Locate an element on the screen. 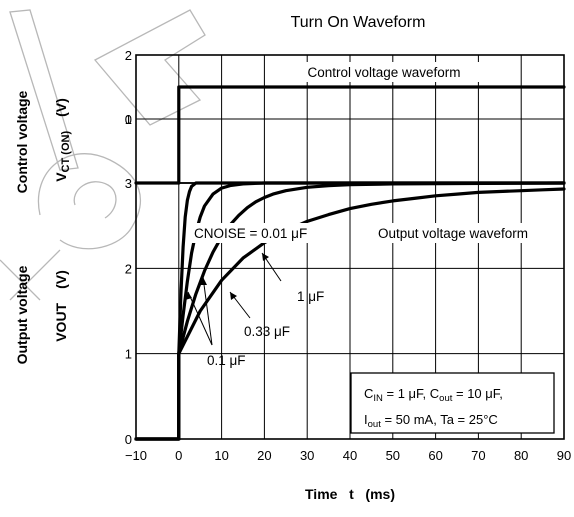  output-annotation-bg is located at coordinates (453, 233).